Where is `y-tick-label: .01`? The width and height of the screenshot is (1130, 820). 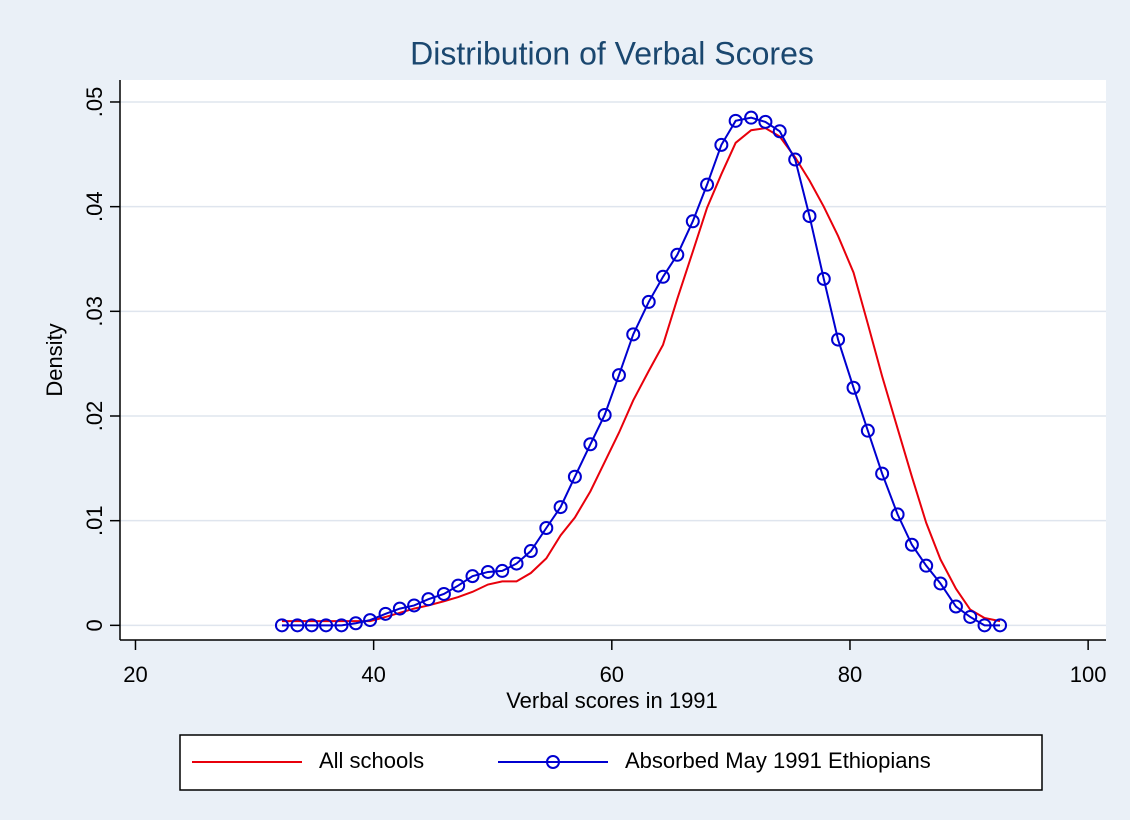
y-tick-label: .01 is located at coordinates (94, 520).